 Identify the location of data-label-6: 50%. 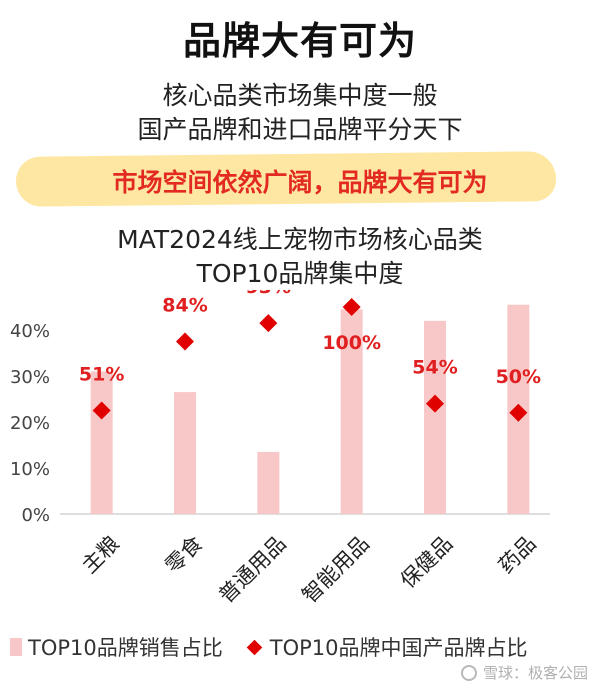
(518, 377).